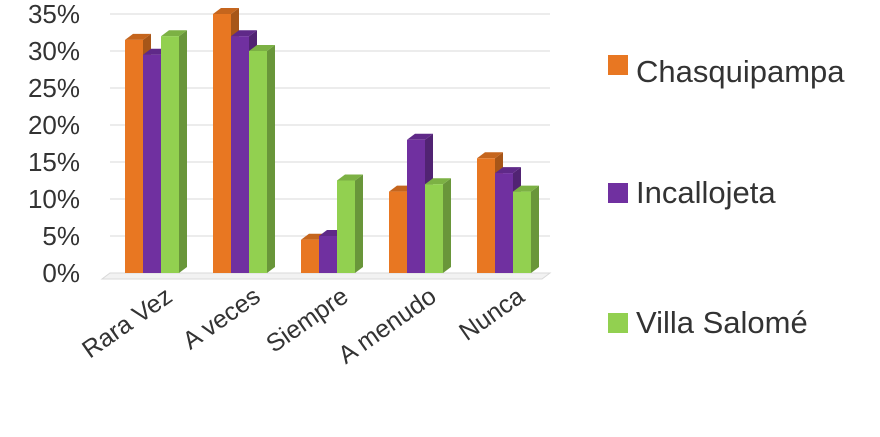 This screenshot has height=437, width=880. Describe the element at coordinates (54, 51) in the screenshot. I see `y-tick-label: 30%` at that location.